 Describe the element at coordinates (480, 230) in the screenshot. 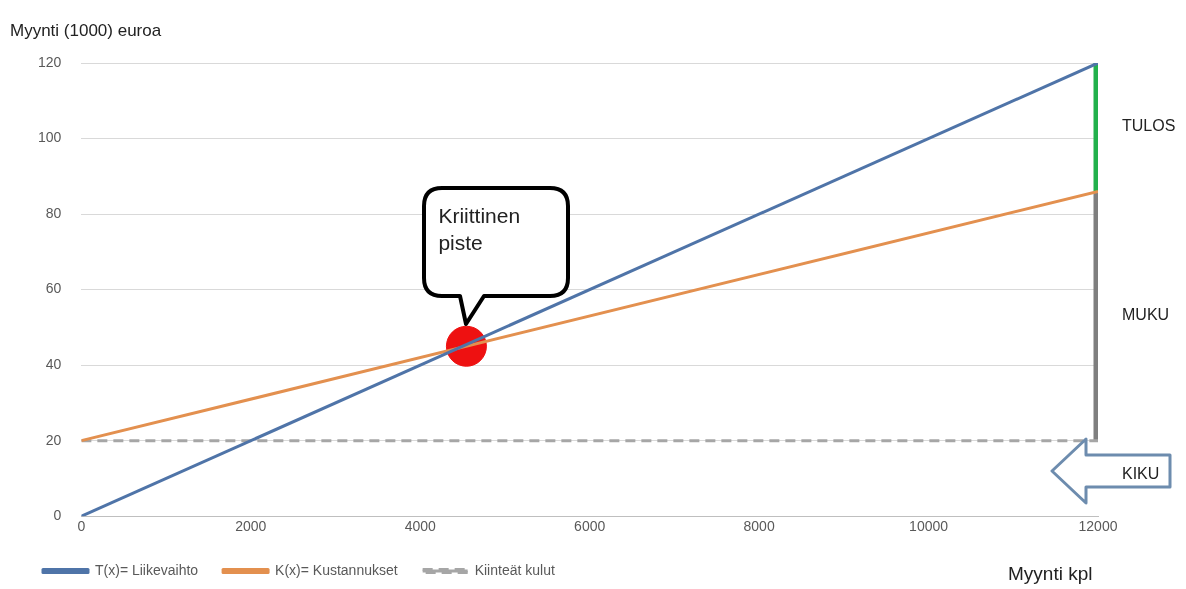

I see `annotation: Kriittinen piste` at that location.